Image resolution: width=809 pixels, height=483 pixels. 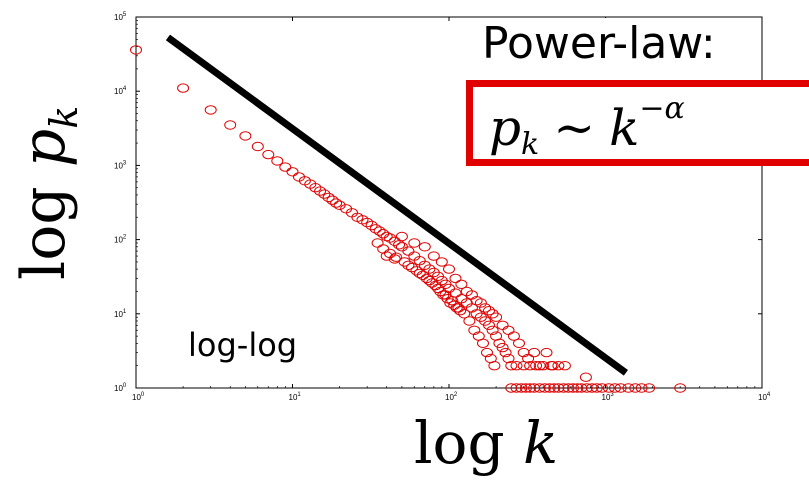 What do you see at coordinates (64, 117) in the screenshot?
I see `y-axis-label-sub: k` at bounding box center [64, 117].